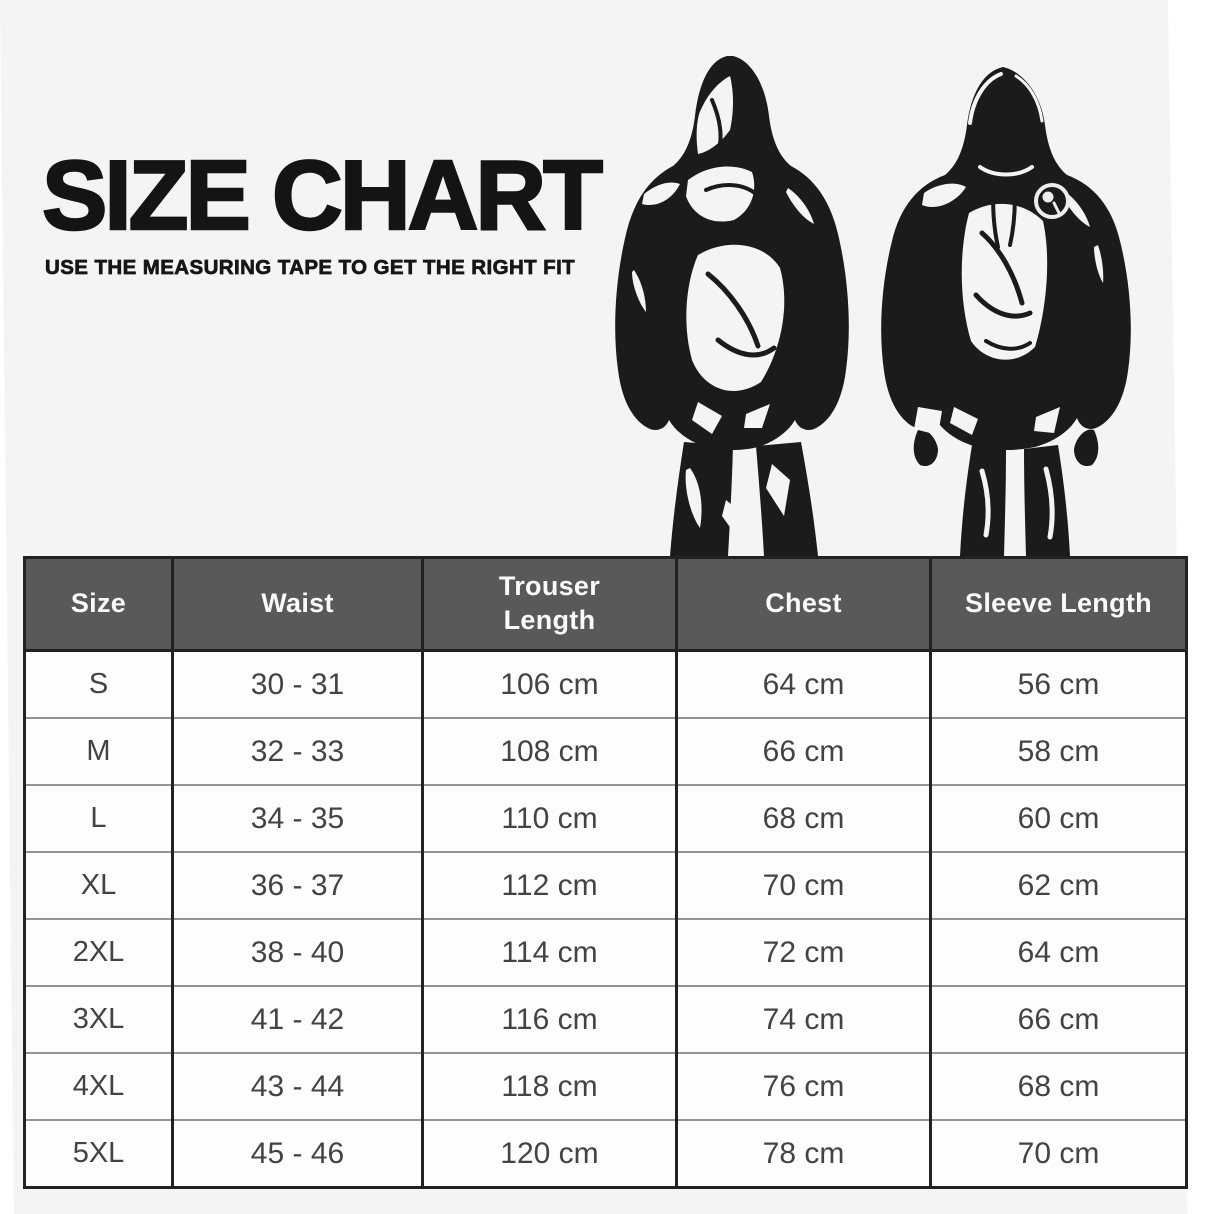  What do you see at coordinates (983, 500) in the screenshot?
I see `front-left-leg` at bounding box center [983, 500].